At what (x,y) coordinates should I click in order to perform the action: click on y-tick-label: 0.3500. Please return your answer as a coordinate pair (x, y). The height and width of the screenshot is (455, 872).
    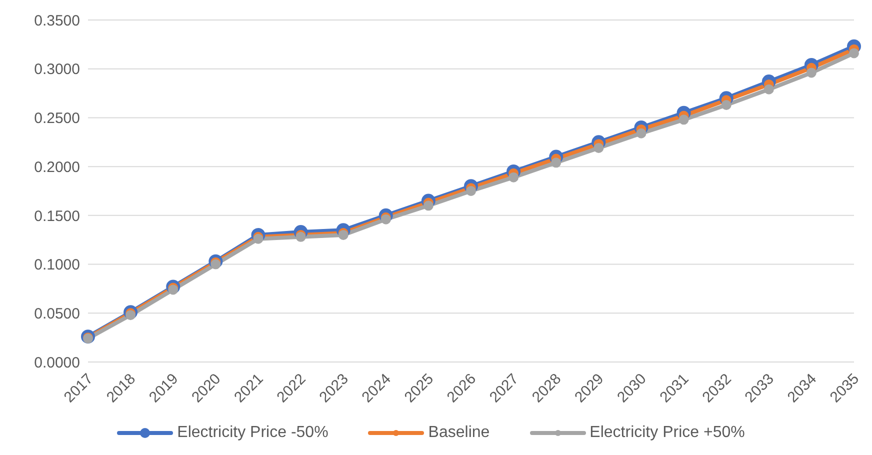
    Looking at the image, I should click on (57, 21).